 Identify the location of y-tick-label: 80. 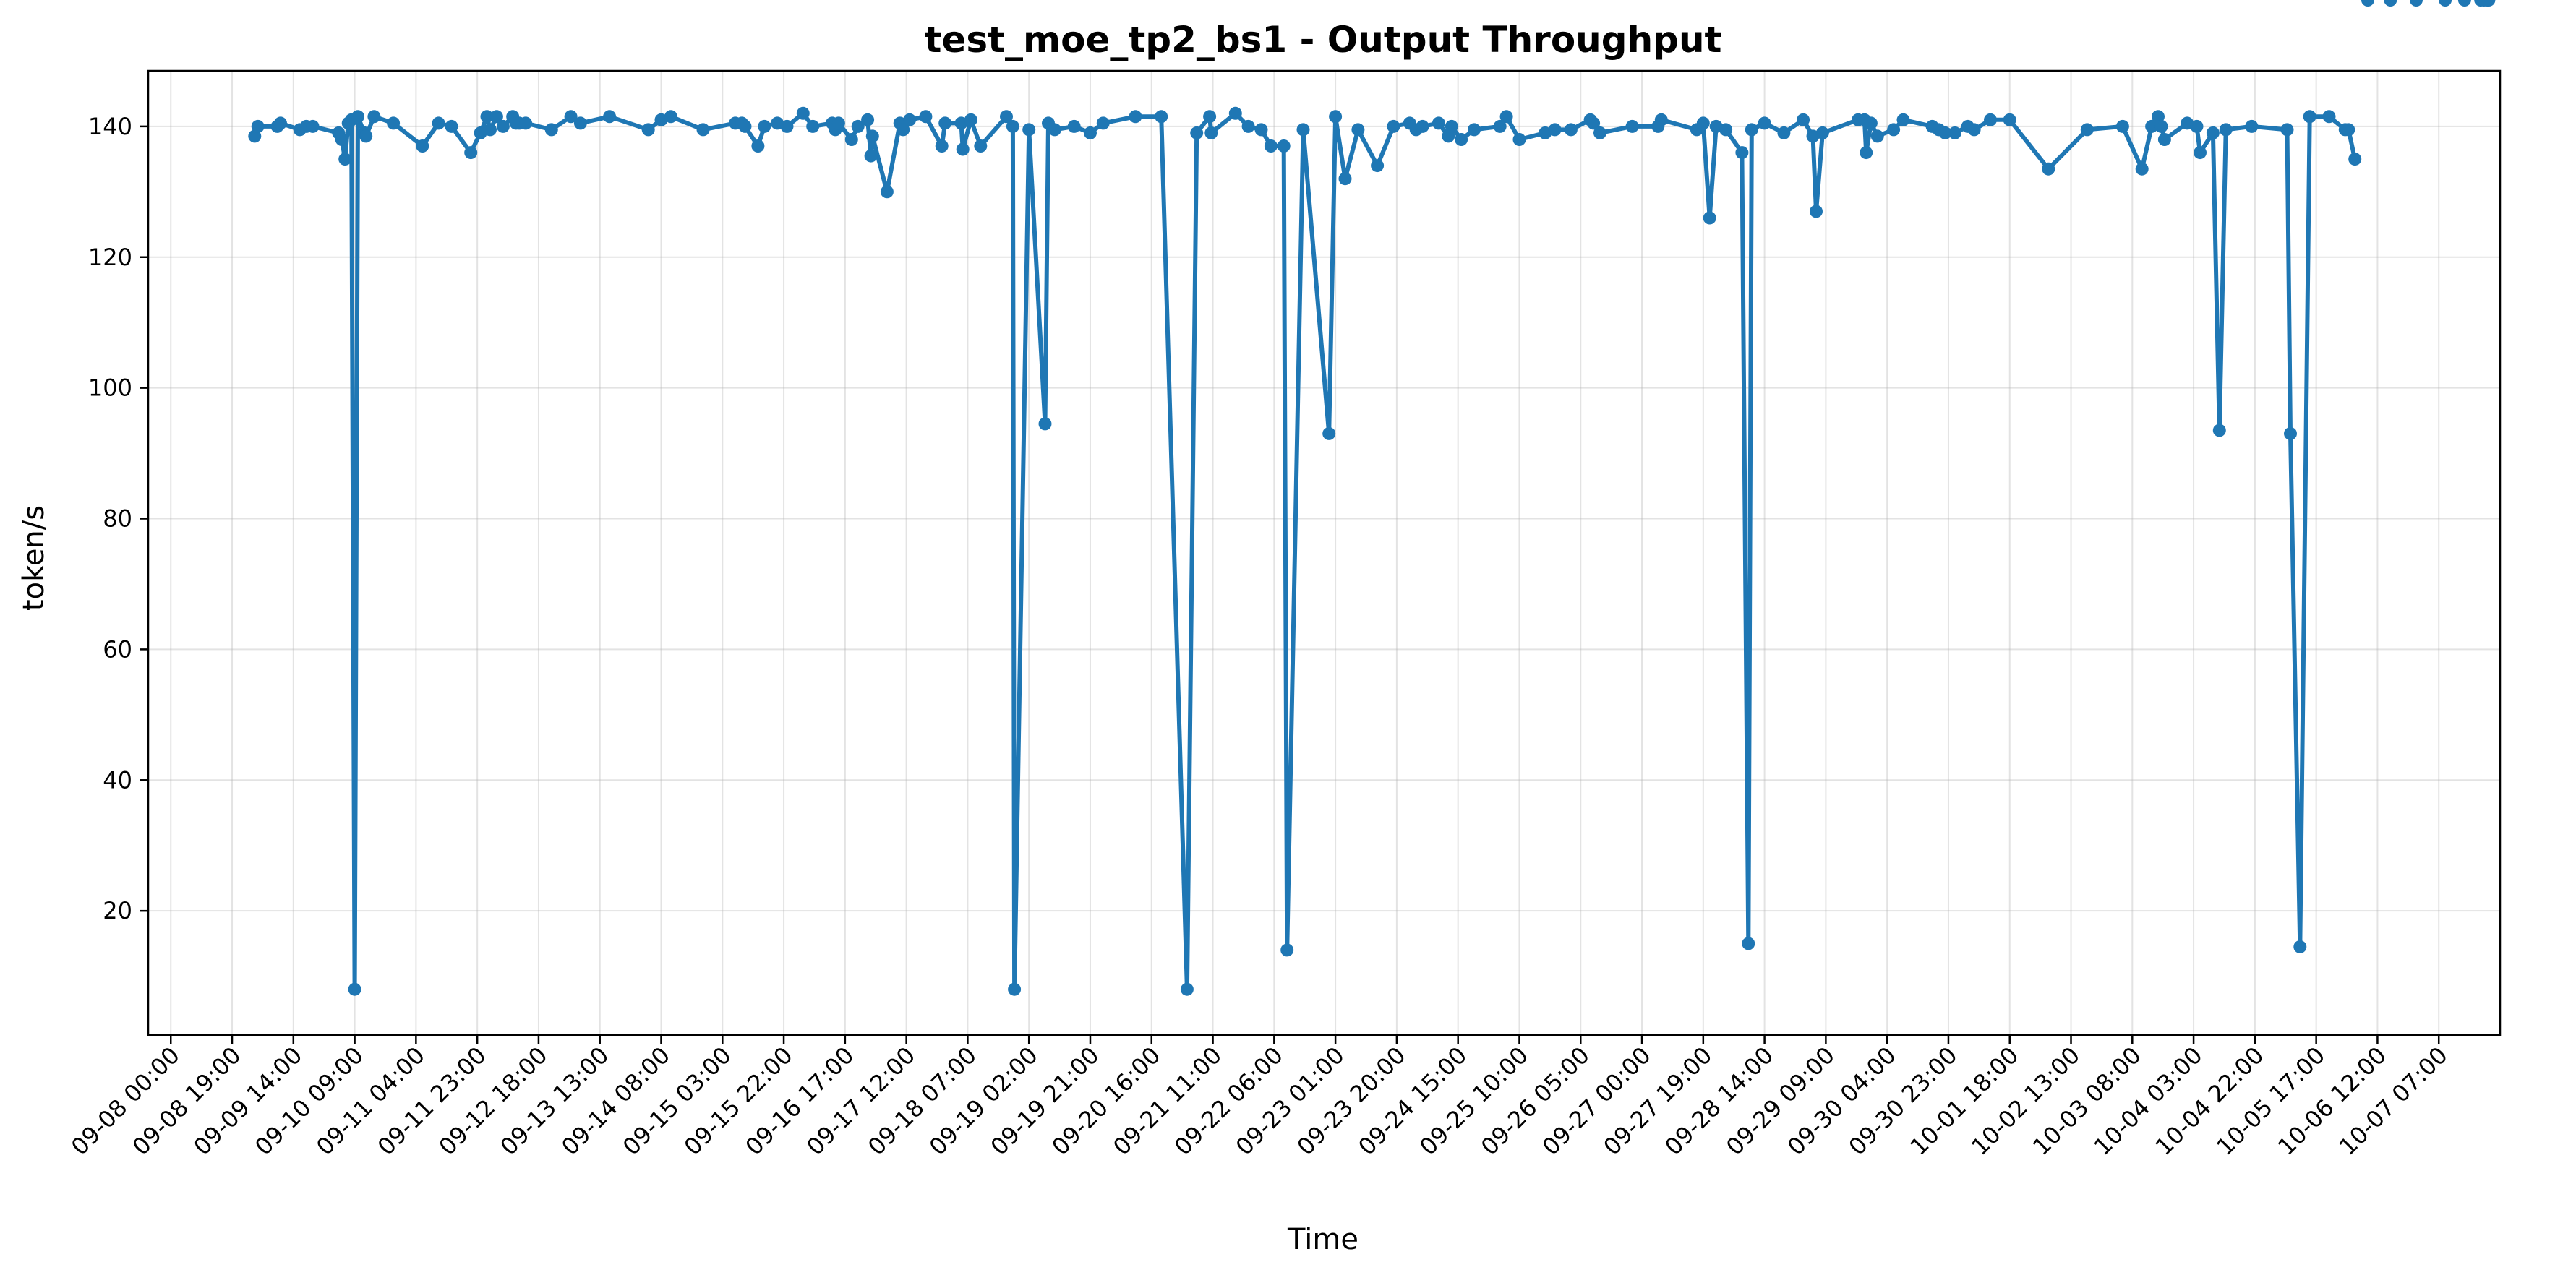
(117, 519).